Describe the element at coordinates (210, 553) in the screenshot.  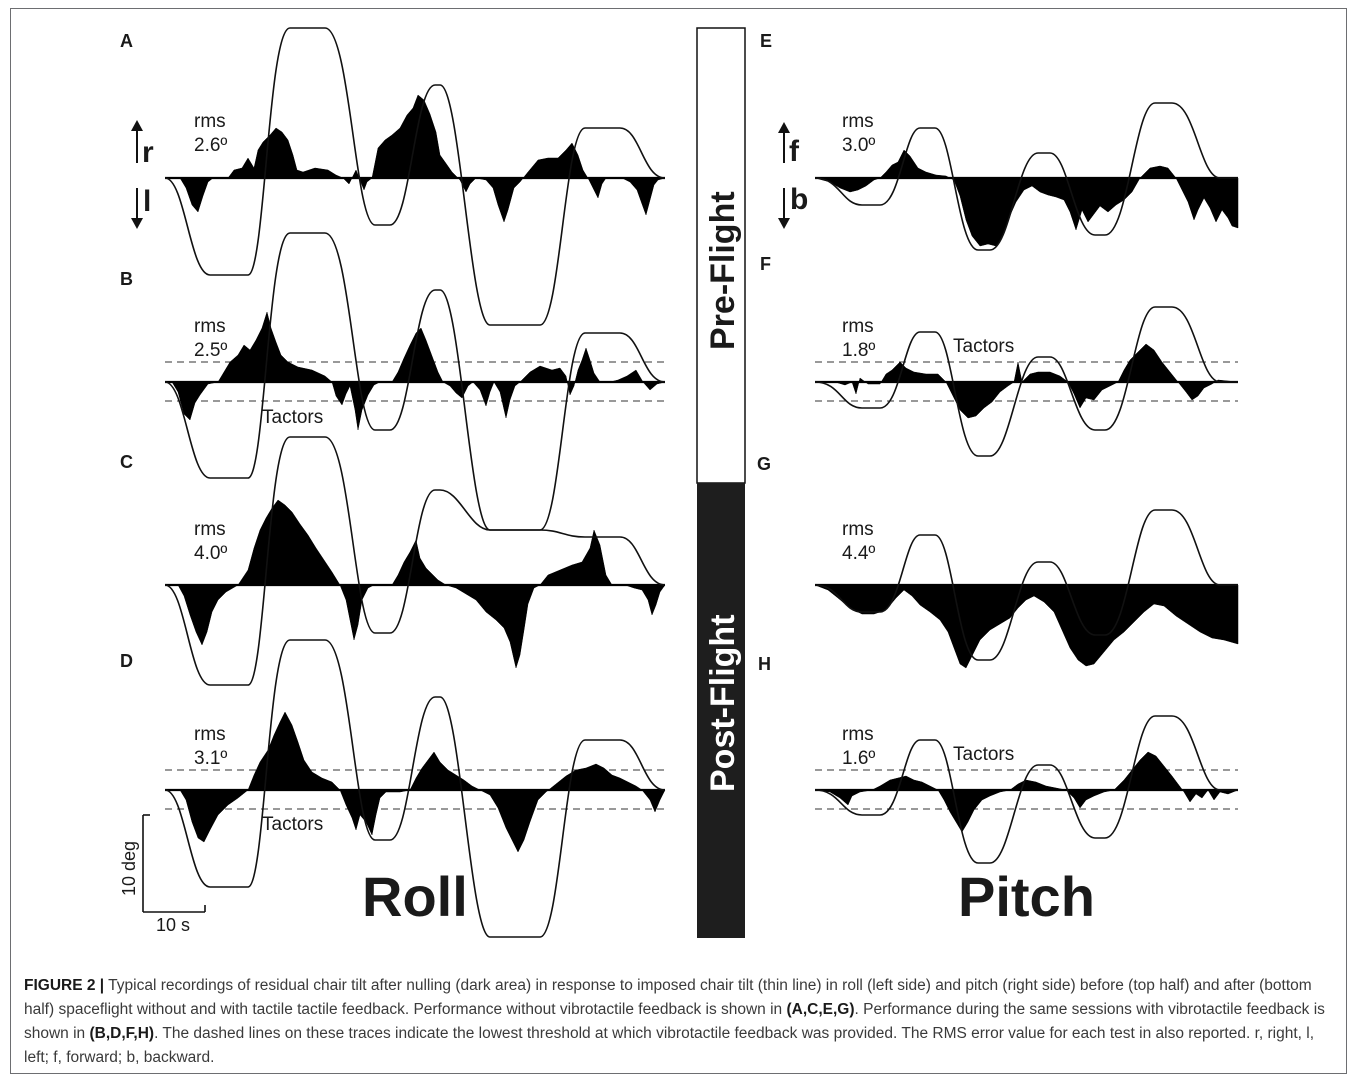
I see `rms-value-c: 4.0º` at that location.